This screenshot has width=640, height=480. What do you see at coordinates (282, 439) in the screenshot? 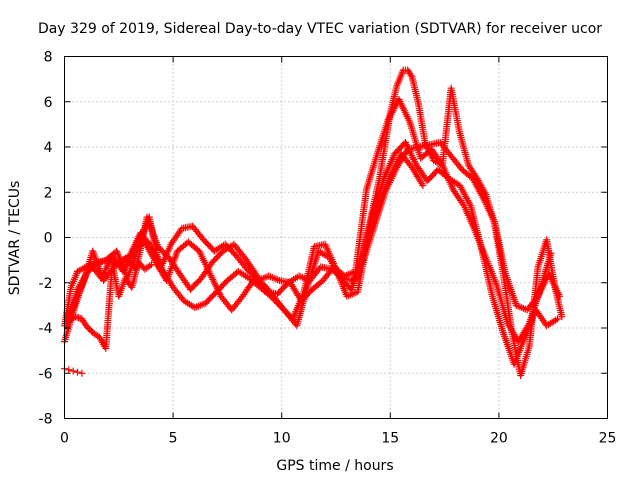
I see `x-tick-label: 10` at bounding box center [282, 439].